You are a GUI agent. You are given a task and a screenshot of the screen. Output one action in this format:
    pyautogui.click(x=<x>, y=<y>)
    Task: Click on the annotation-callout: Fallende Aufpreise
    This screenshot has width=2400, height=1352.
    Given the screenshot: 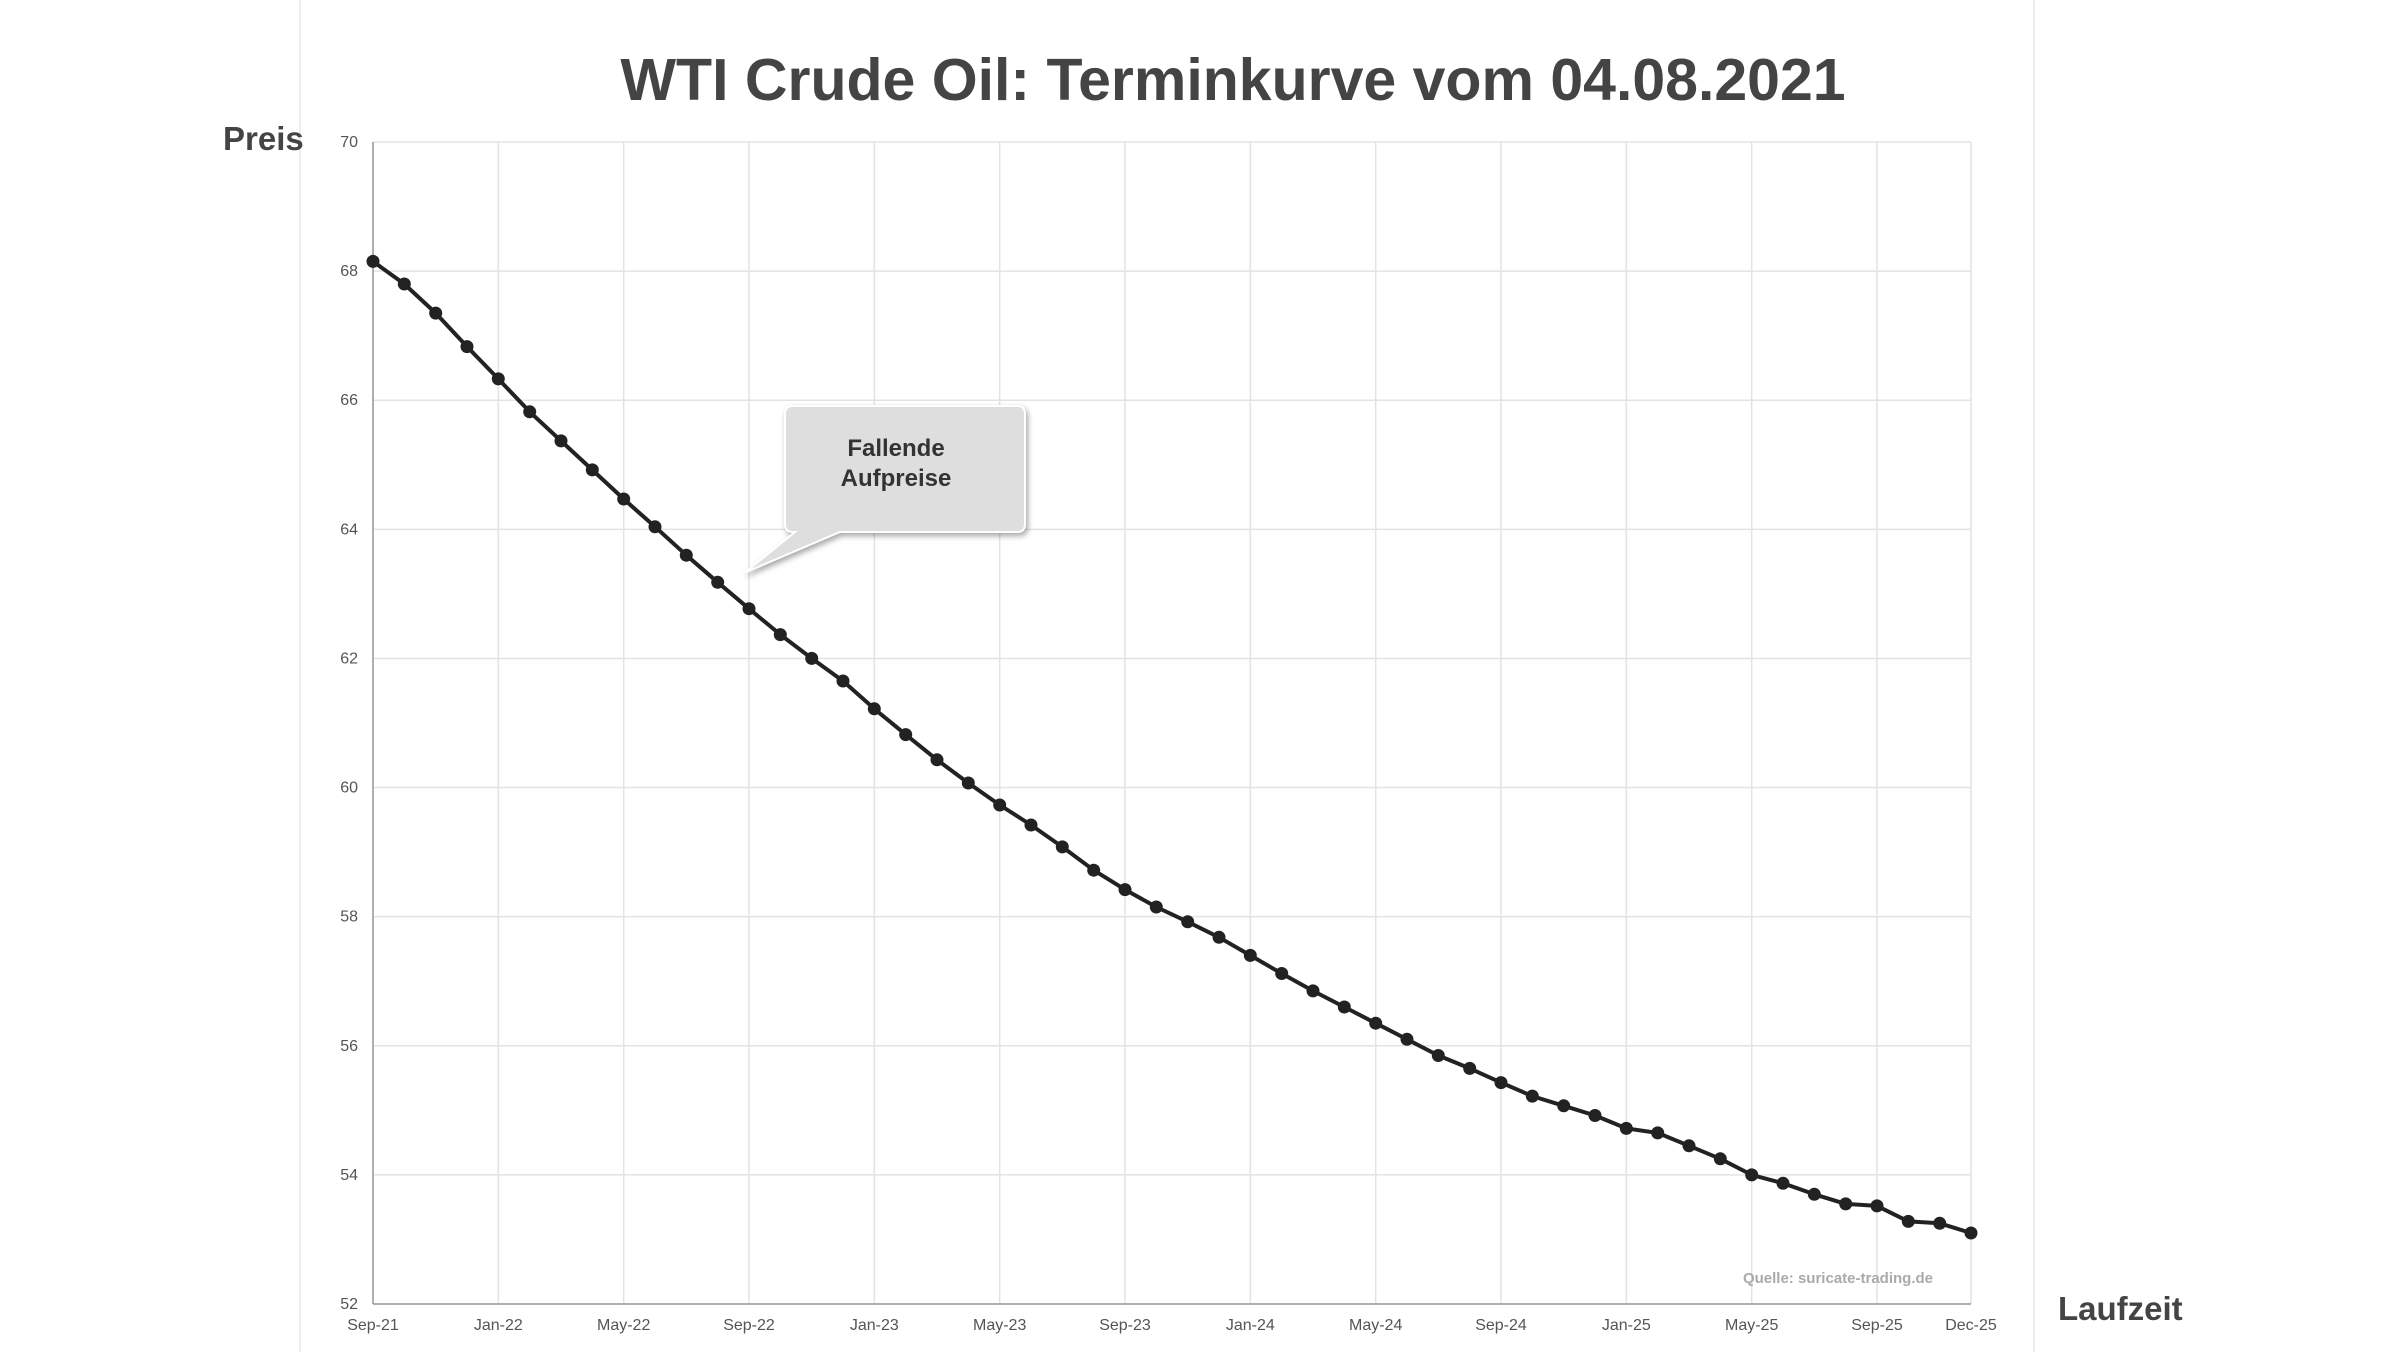 What is the action you would take?
    pyautogui.click(x=885, y=489)
    